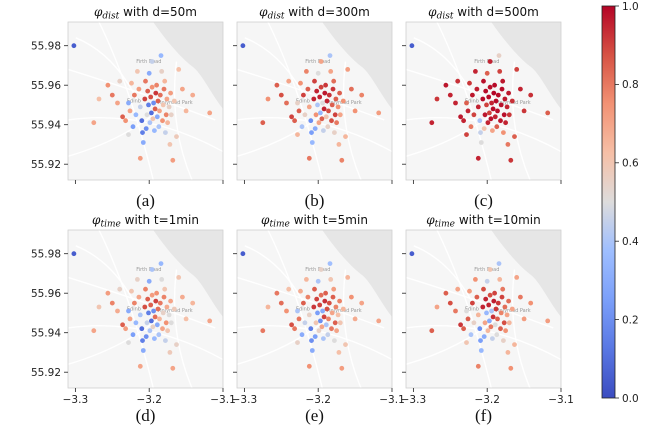 This screenshot has width=657, height=429. What do you see at coordinates (630, 7) in the screenshot?
I see `colorbar-tick-label: 1.0` at bounding box center [630, 7].